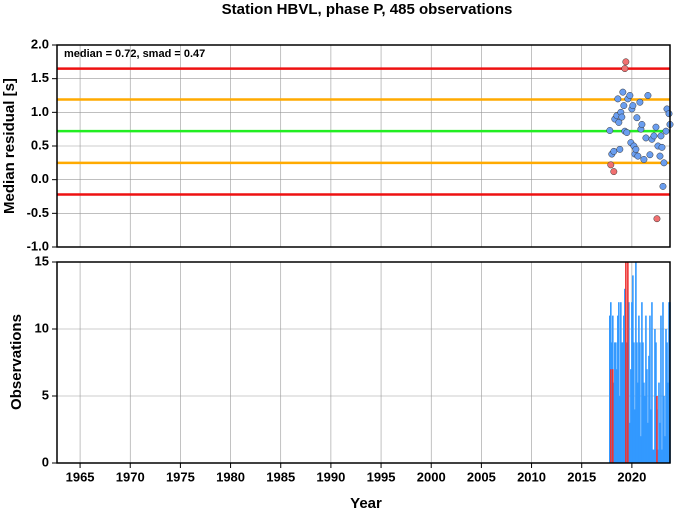 This screenshot has width=678, height=516. What do you see at coordinates (134, 54) in the screenshot?
I see `annotation: median = 0.72, smad = 0.47` at bounding box center [134, 54].